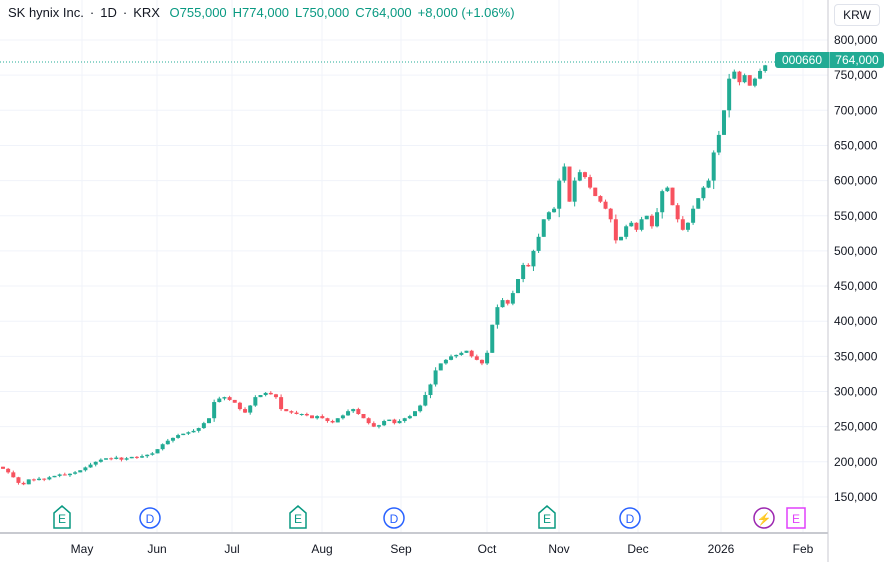  Describe the element at coordinates (108, 12) in the screenshot. I see `interval: 1D` at that location.